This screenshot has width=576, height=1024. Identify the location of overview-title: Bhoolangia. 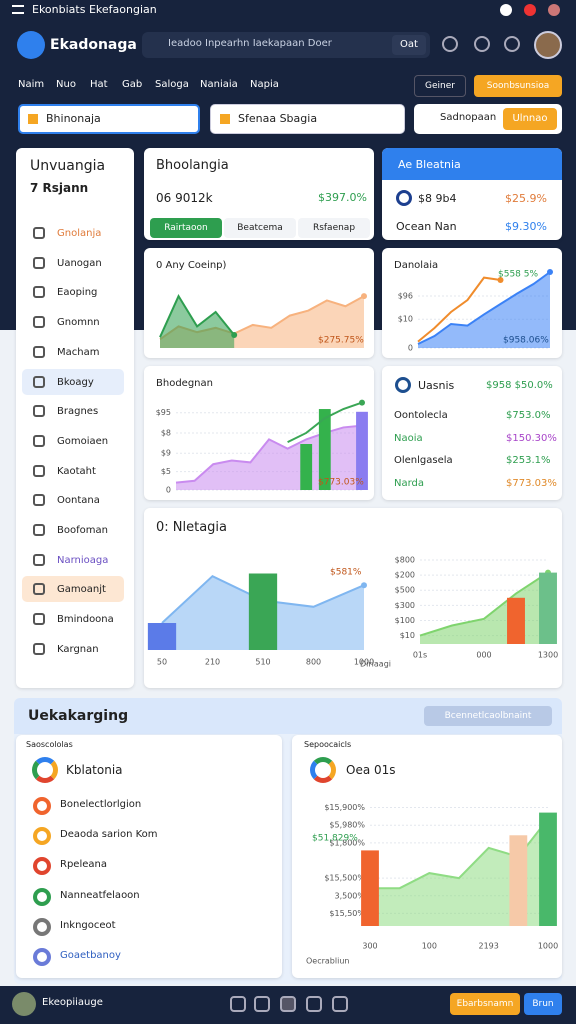
(192, 165).